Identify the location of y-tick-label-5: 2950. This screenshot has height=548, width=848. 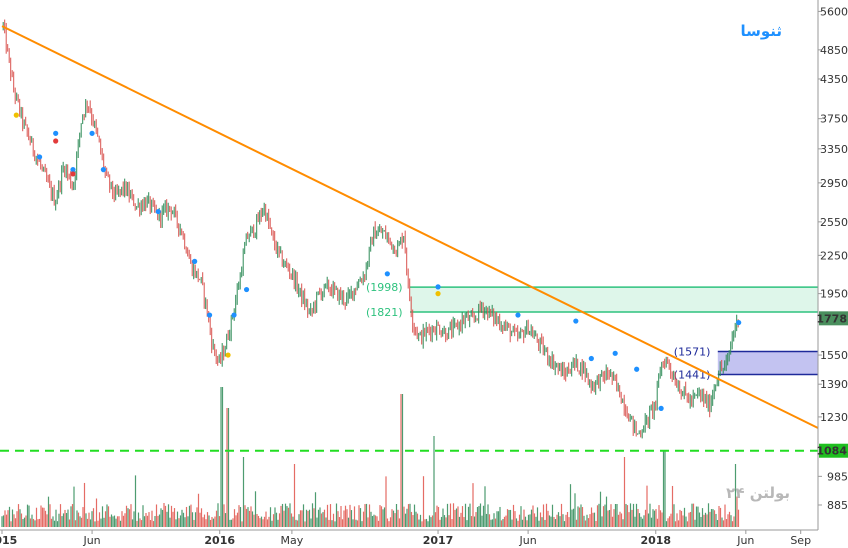
(834, 183).